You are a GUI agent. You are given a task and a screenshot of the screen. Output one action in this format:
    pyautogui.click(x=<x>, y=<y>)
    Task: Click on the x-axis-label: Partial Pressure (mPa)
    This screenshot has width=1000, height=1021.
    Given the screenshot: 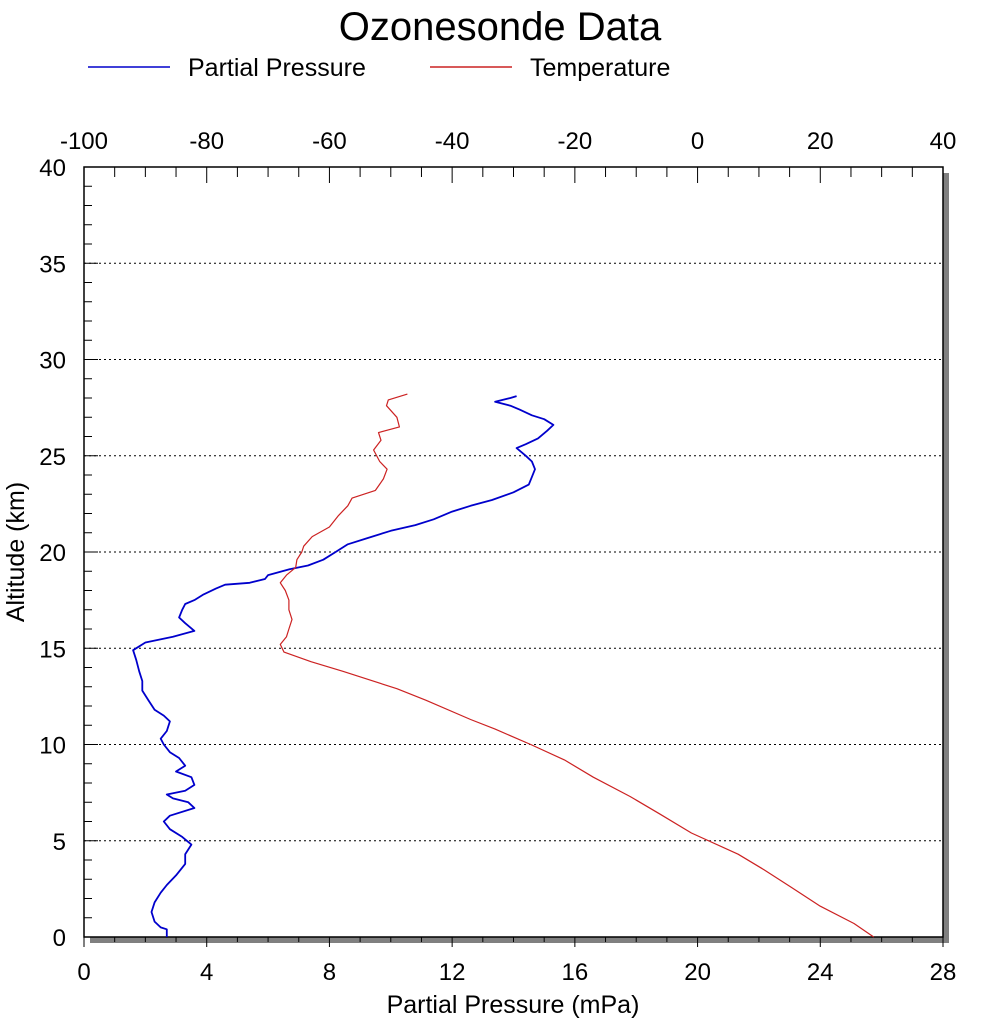 What is the action you would take?
    pyautogui.click(x=513, y=1005)
    